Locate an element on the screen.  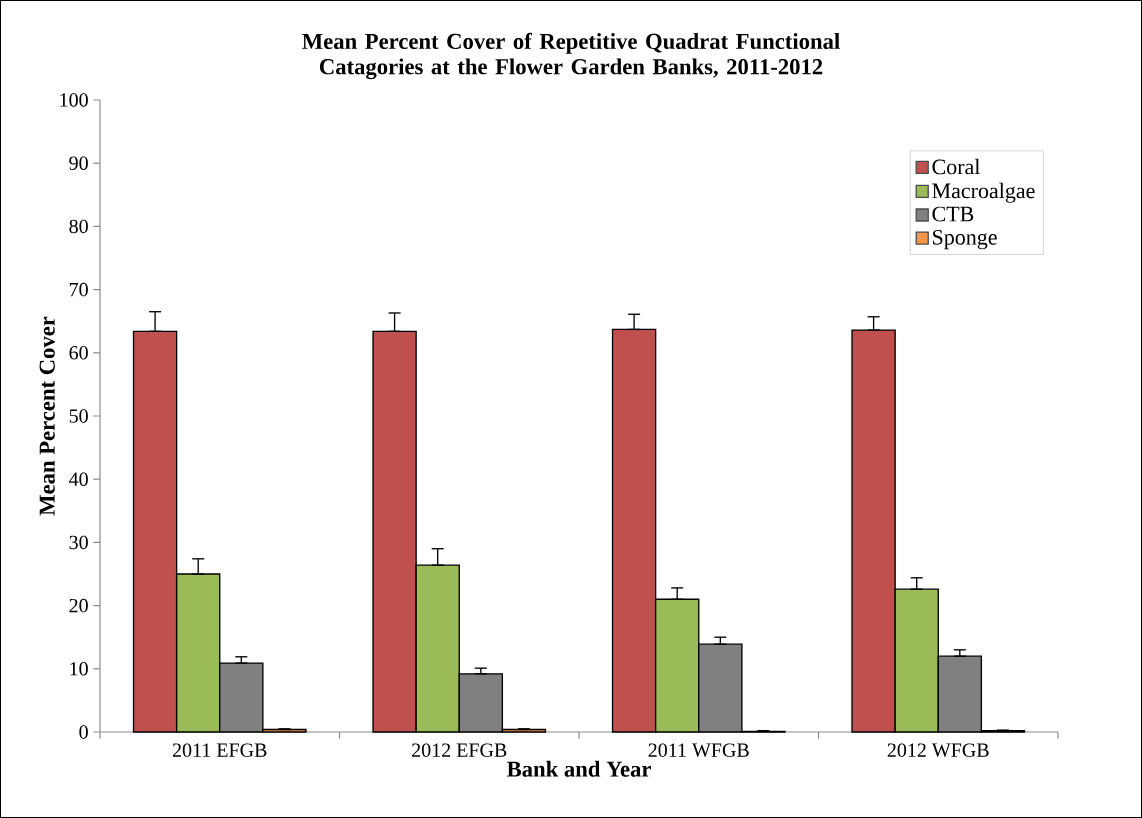
y-tick-label: 80 is located at coordinates (78, 226).